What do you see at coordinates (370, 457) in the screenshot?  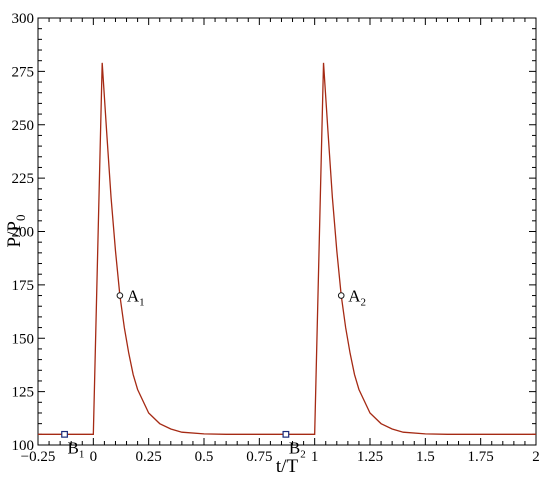 I see `x-tick-label: 1.25` at bounding box center [370, 457].